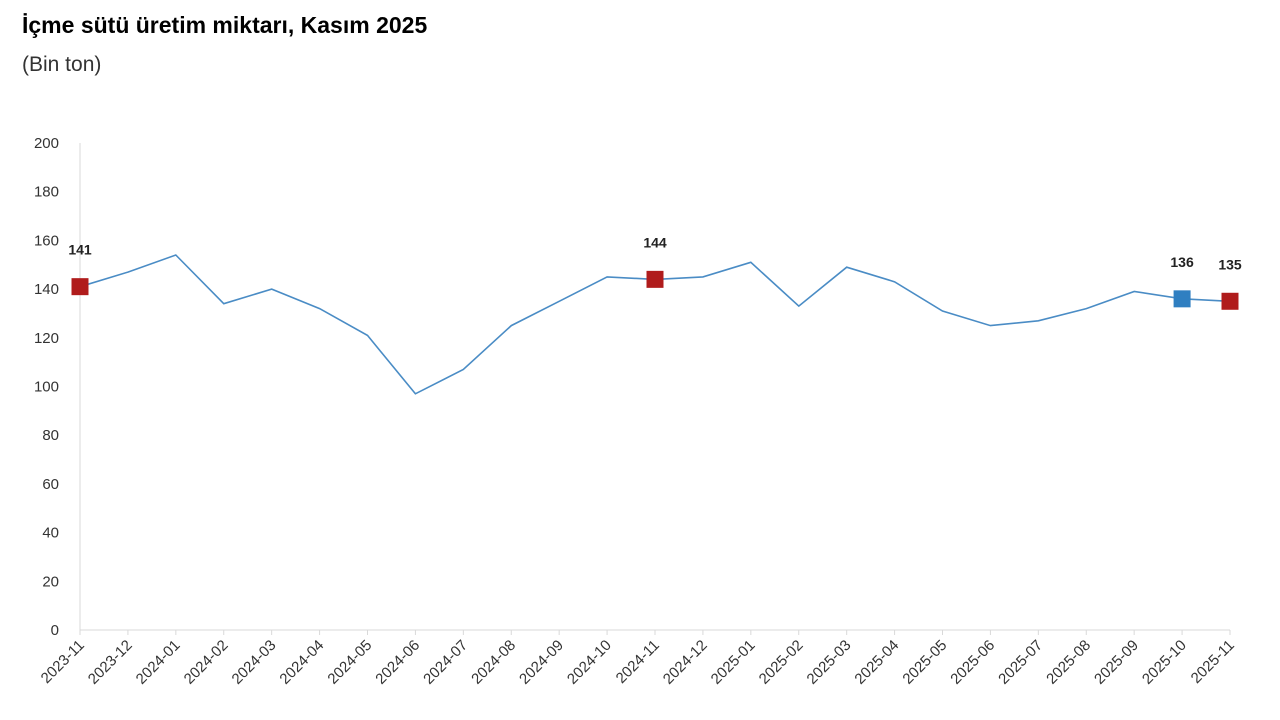 Image resolution: width=1280 pixels, height=720 pixels. I want to click on chart-title: İçme sütü üretim miktarı, Kasım 2025, so click(225, 25).